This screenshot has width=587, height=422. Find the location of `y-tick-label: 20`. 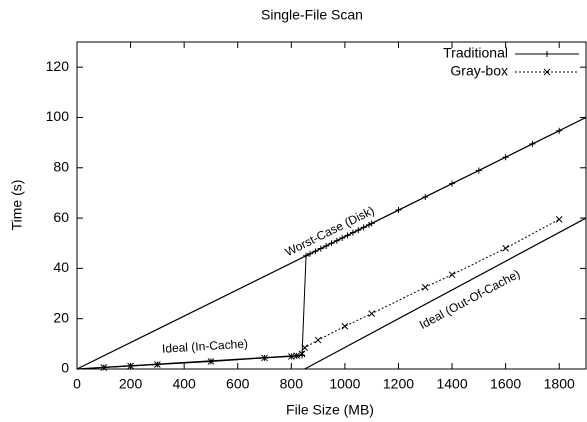

y-tick-label: 20 is located at coordinates (61, 317).